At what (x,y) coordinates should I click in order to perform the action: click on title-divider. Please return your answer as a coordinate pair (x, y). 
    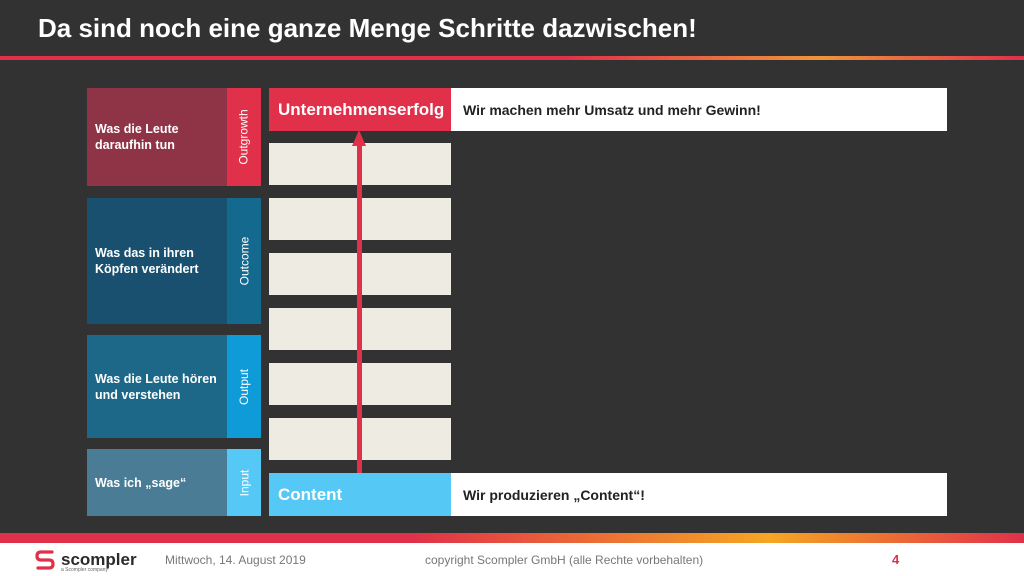
    Looking at the image, I should click on (512, 58).